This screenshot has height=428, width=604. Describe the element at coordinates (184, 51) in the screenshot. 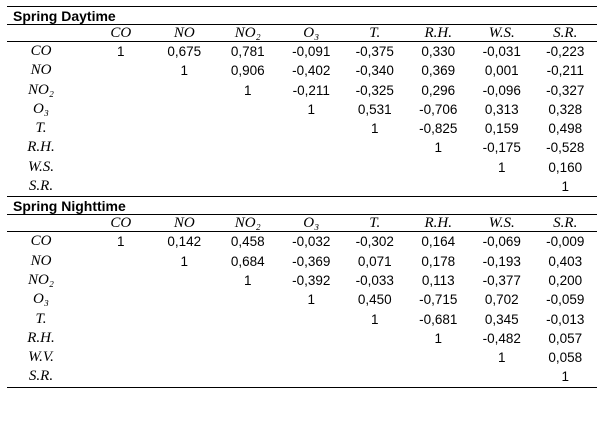

I see `table-cell: 0,675` at that location.